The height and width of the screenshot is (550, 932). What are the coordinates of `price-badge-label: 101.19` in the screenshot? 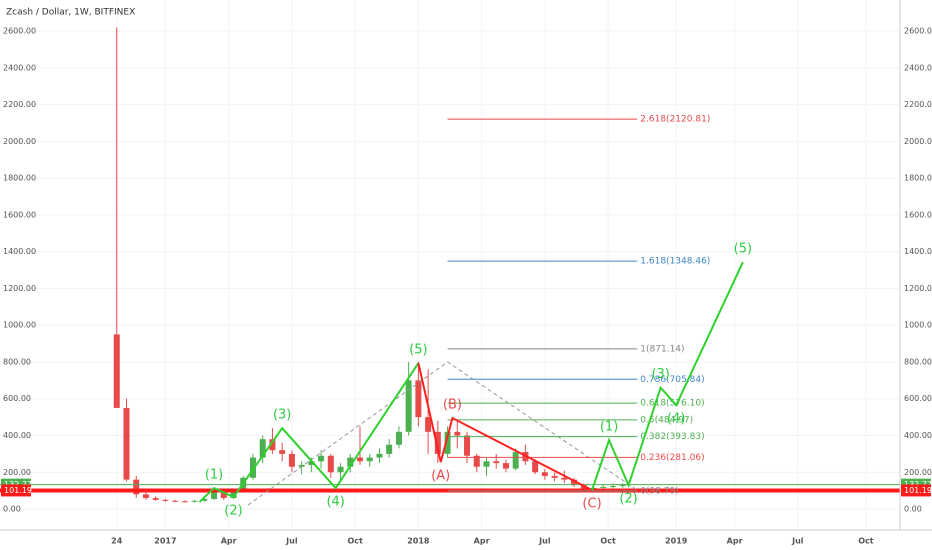 It's located at (918, 490).